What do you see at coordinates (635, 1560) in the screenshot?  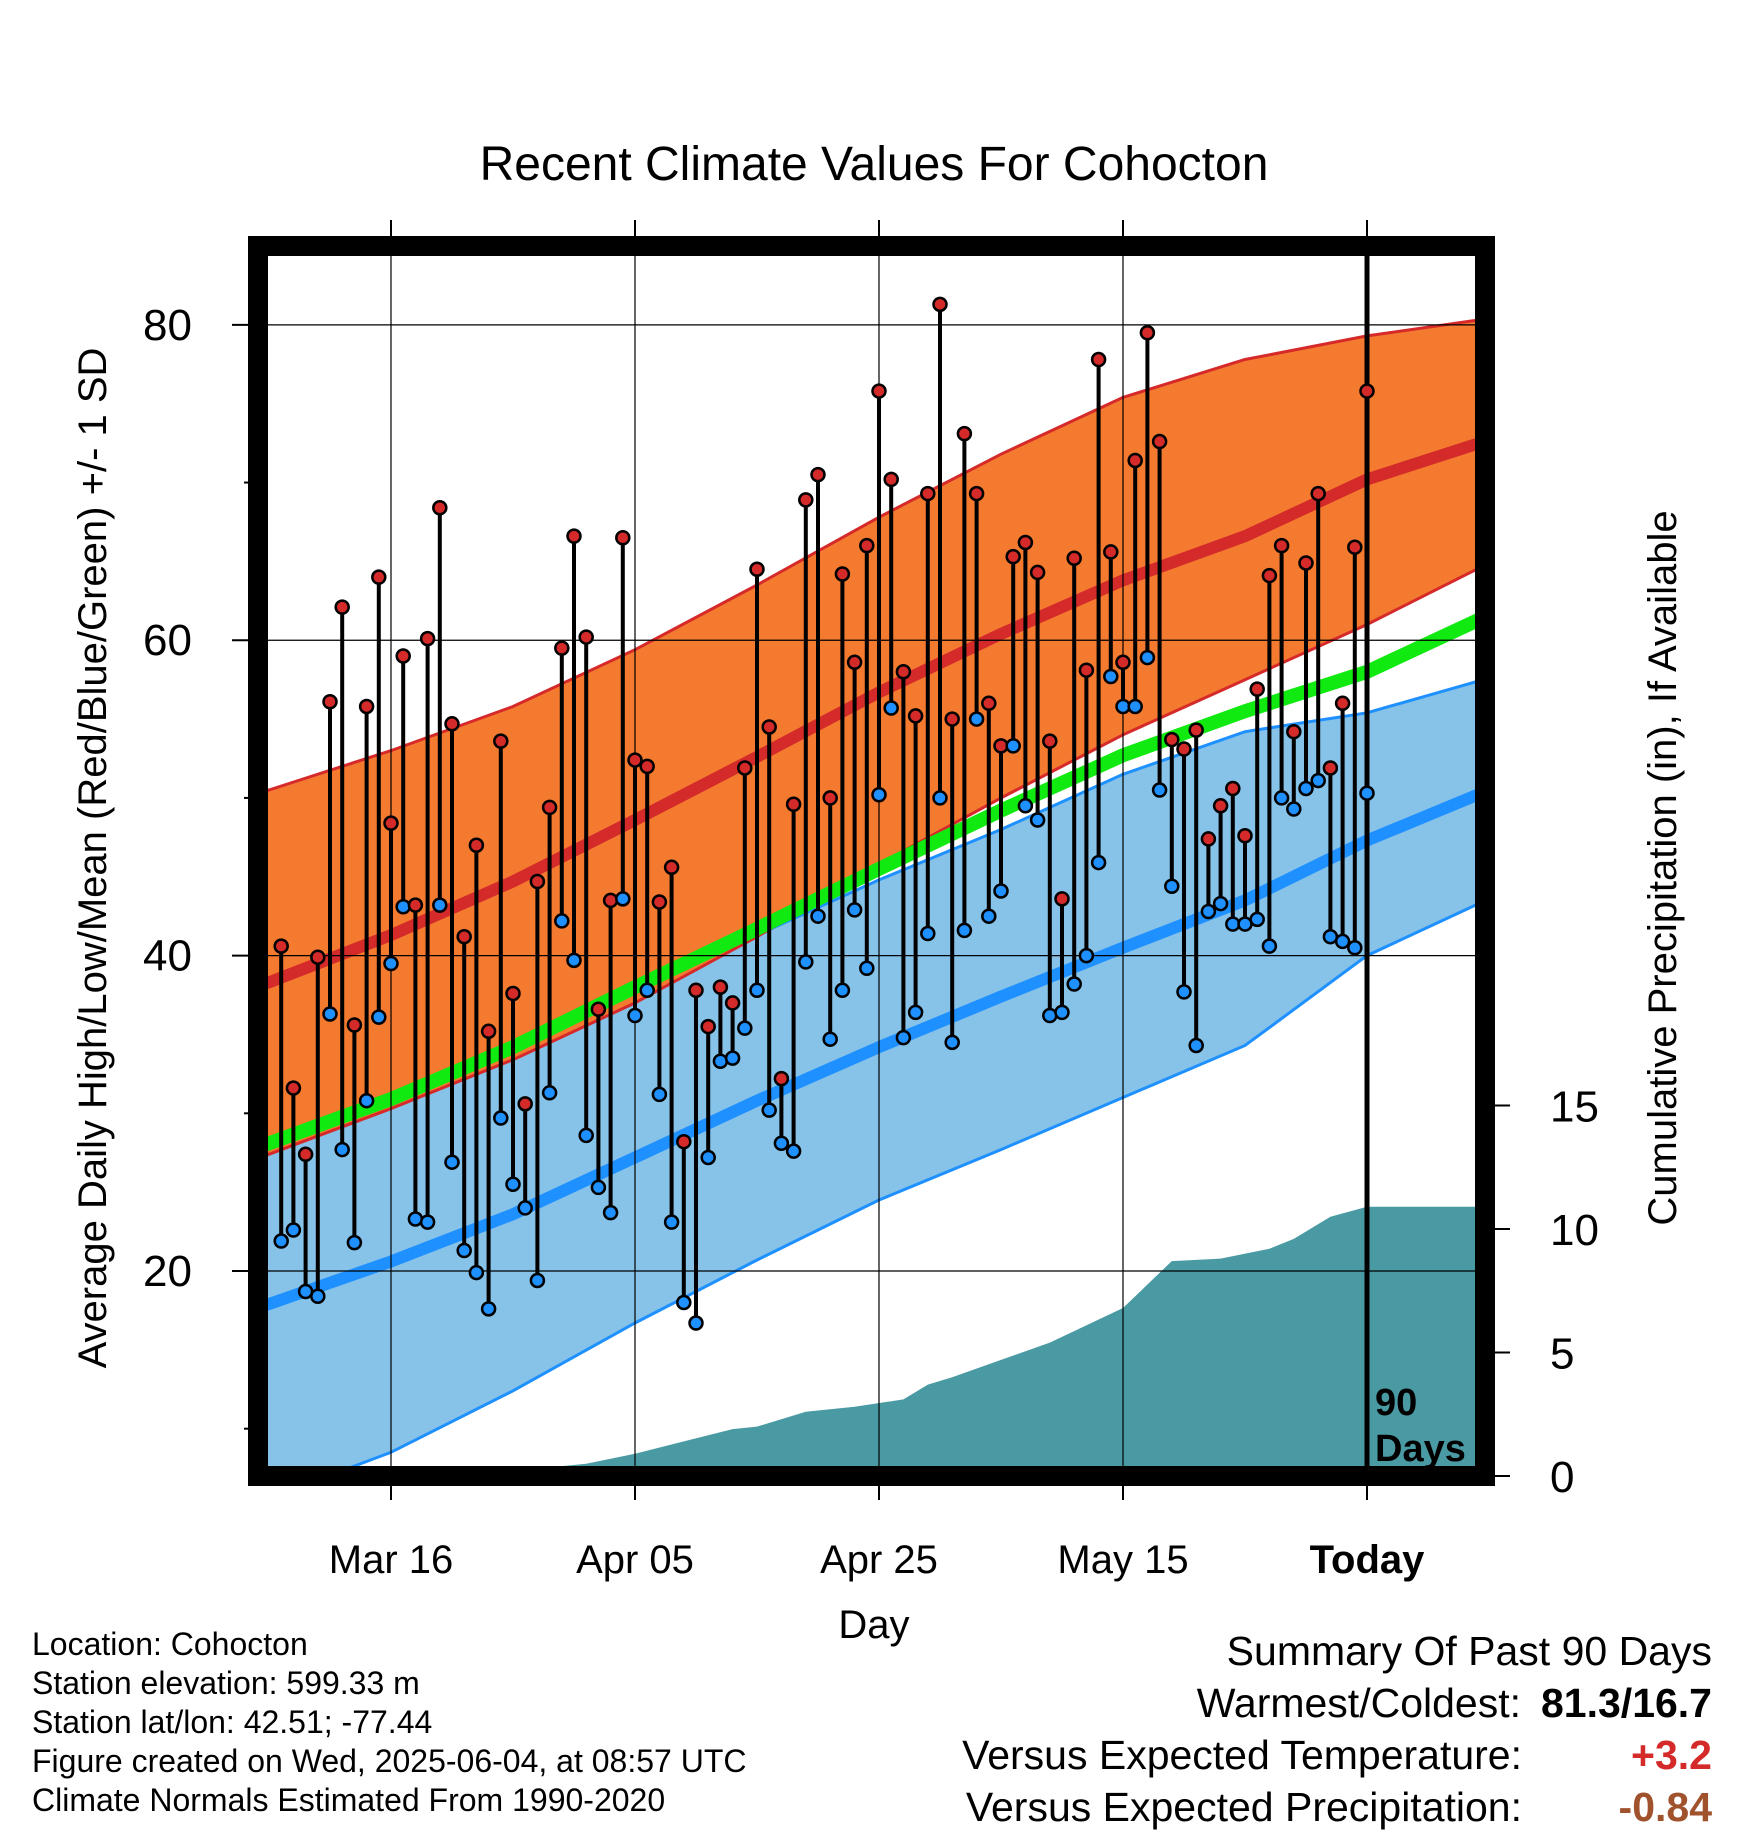 I see `x-tick-label: Apr 05` at bounding box center [635, 1560].